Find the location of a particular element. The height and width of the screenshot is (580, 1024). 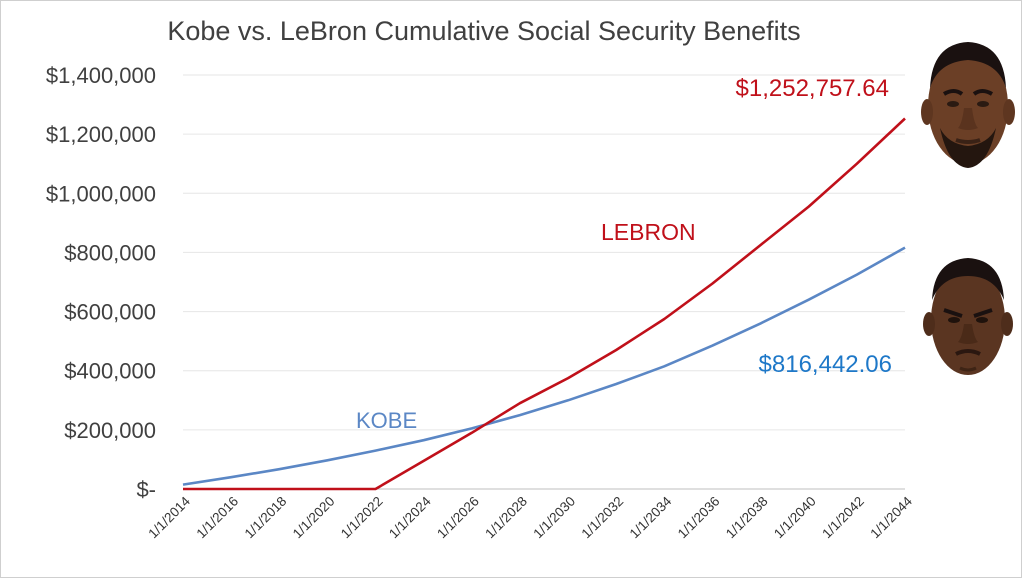

end-value-label-kobe: $816,442.06 is located at coordinates (825, 364).